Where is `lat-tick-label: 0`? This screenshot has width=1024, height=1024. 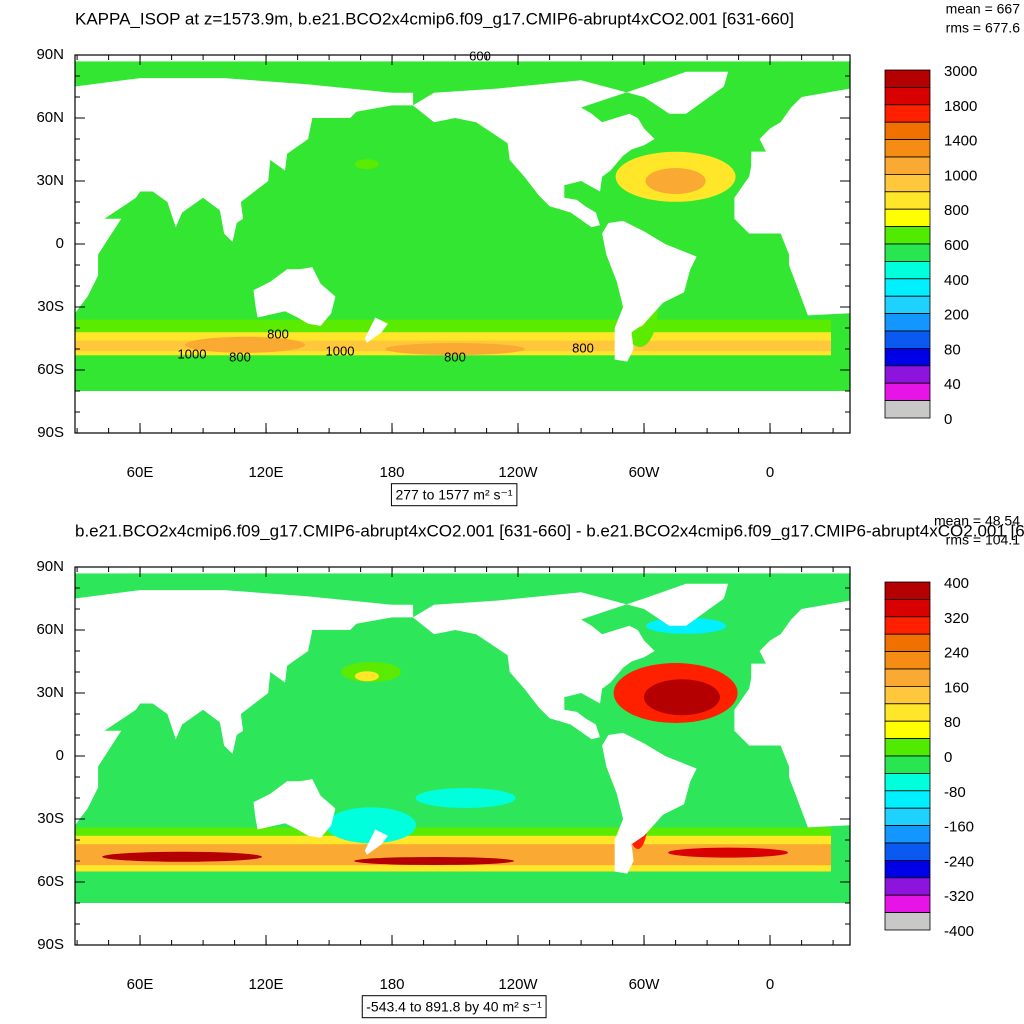
lat-tick-label: 0 is located at coordinates (60, 755).